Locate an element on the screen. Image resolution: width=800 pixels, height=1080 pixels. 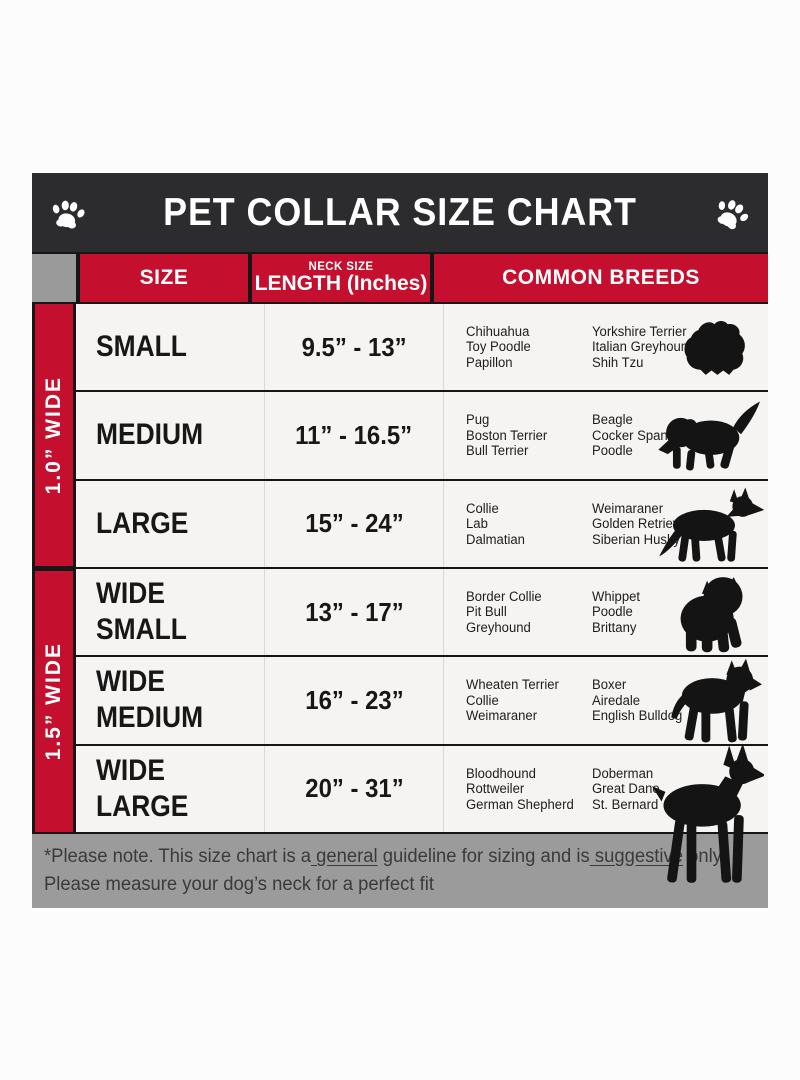
length-value: 9.5” - 13” is located at coordinates (354, 346).